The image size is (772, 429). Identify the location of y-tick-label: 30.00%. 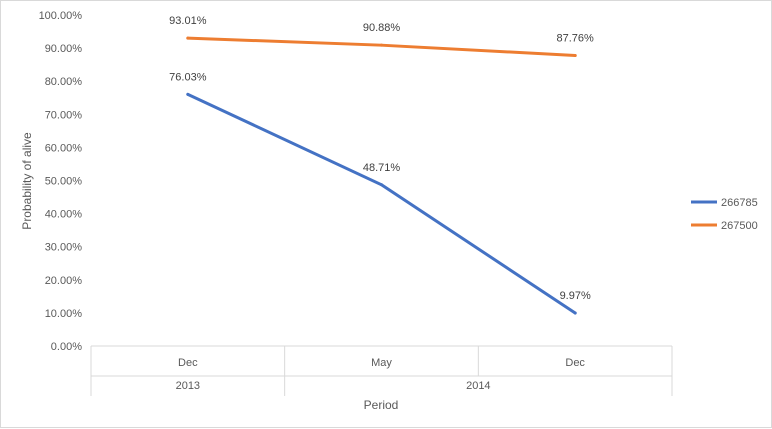
(64, 248).